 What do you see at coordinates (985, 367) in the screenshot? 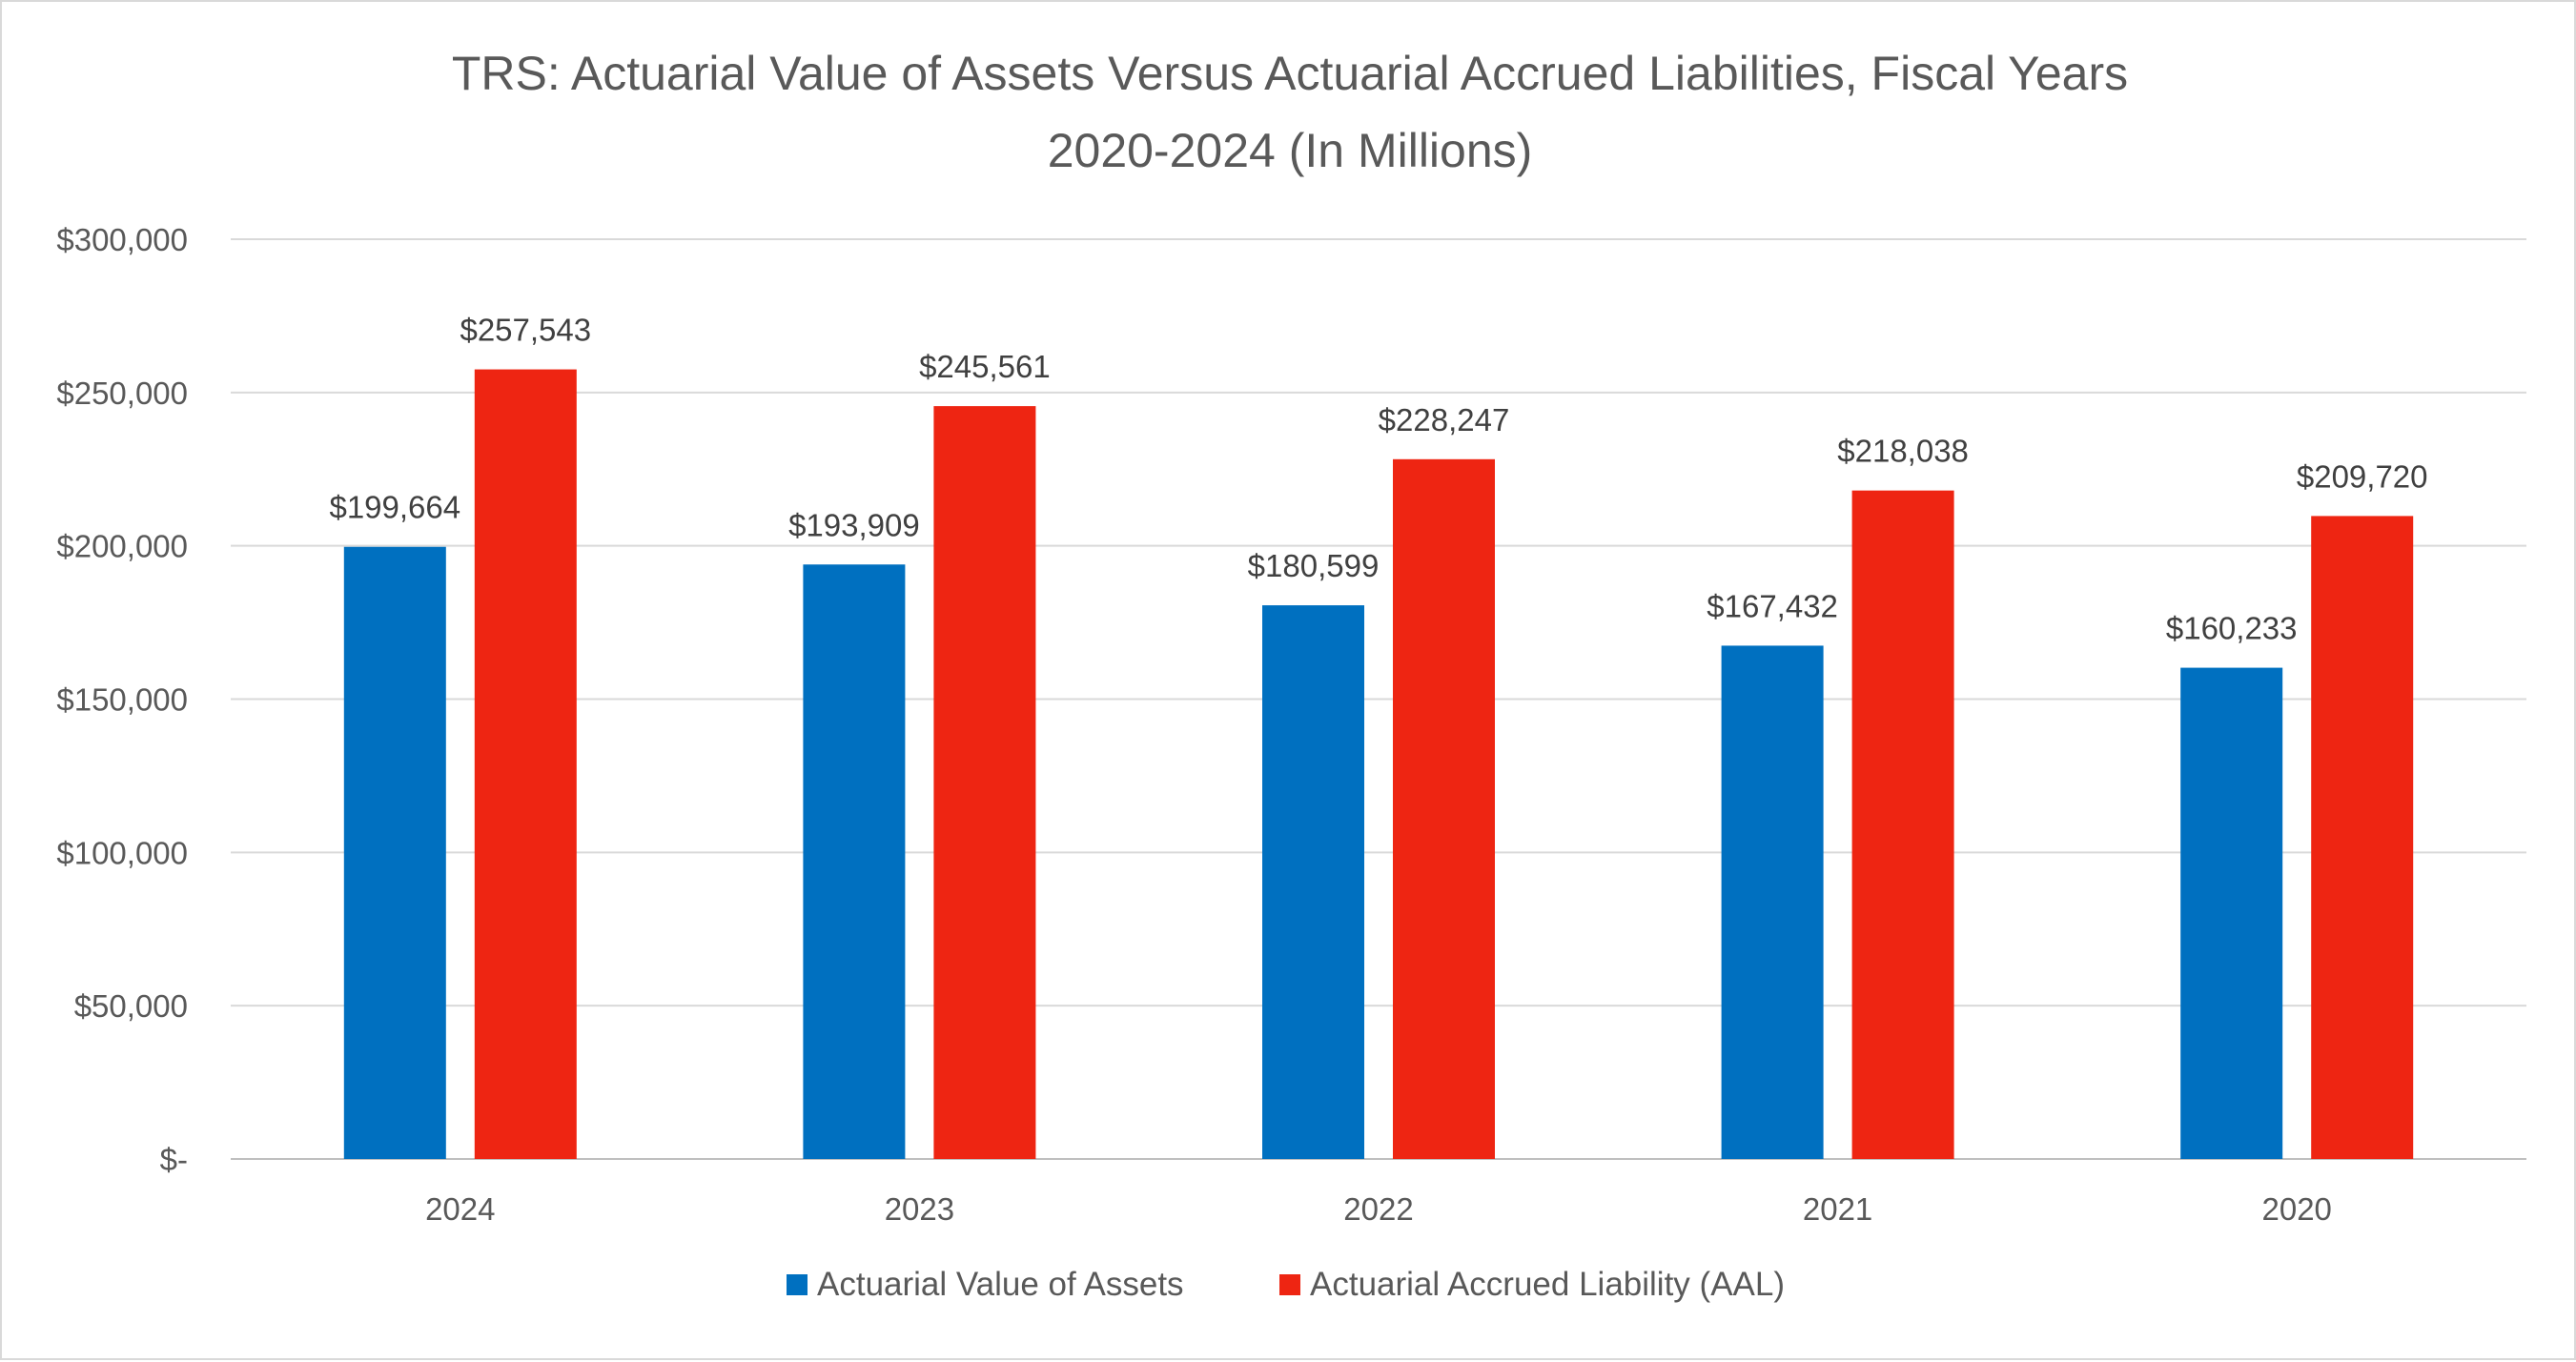
I see `data-label: $245,561` at bounding box center [985, 367].